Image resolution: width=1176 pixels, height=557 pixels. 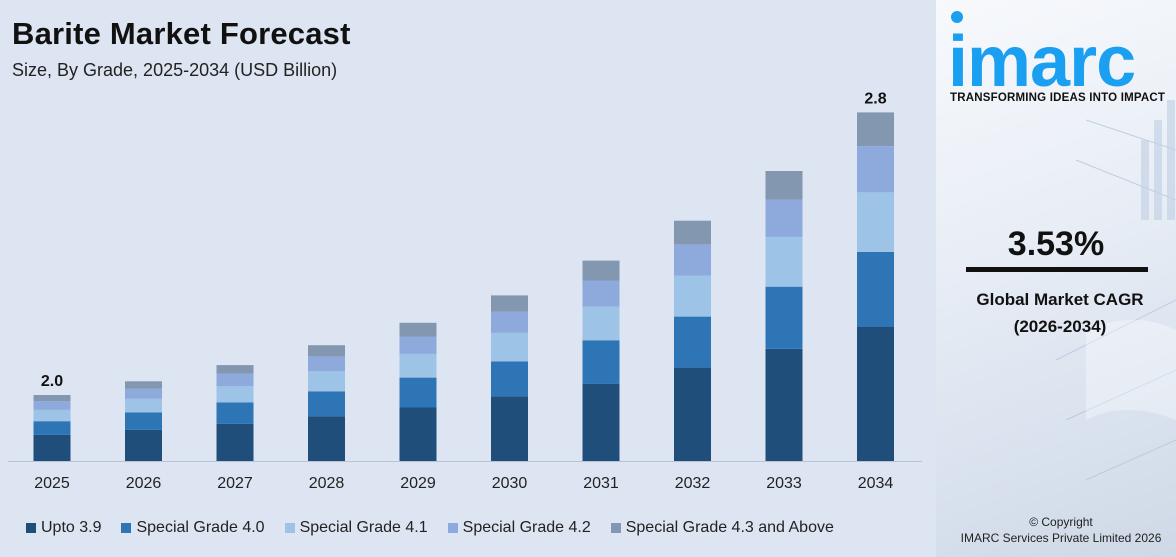 What do you see at coordinates (235, 483) in the screenshot?
I see `x-tick-label-2027: 2027` at bounding box center [235, 483].